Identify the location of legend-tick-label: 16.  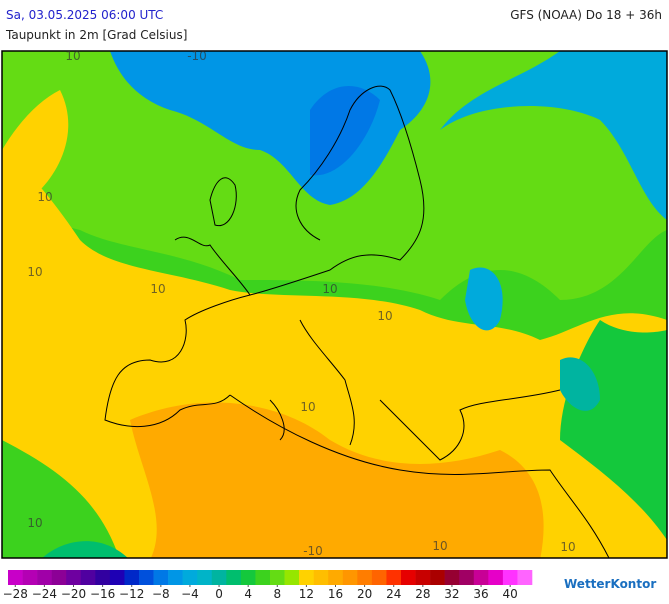
(335, 593).